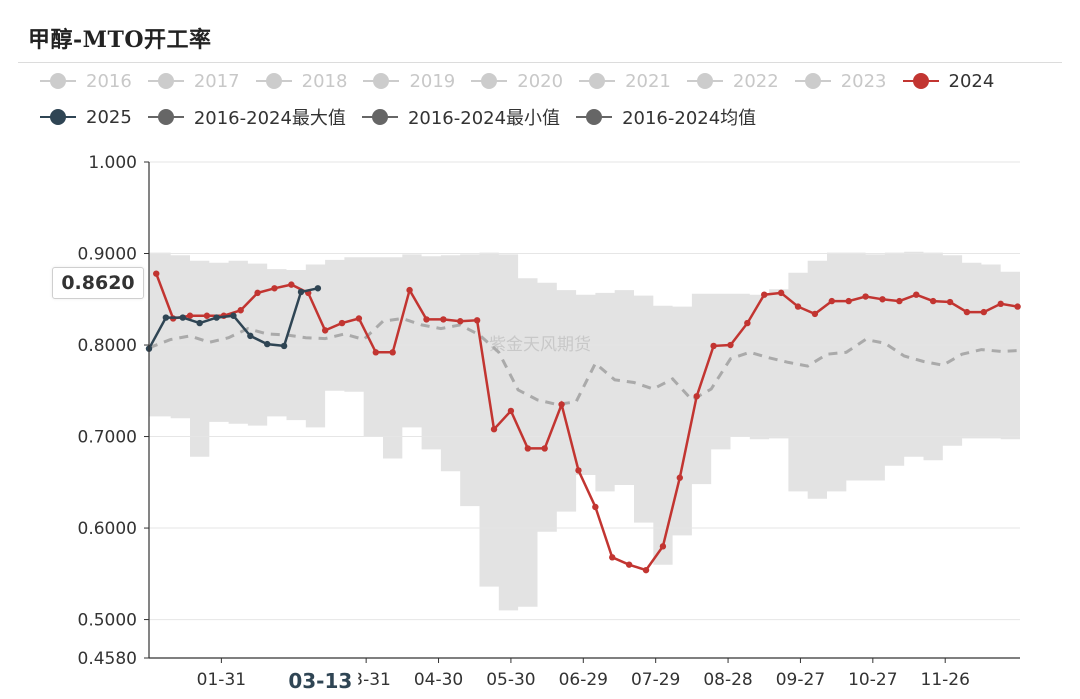 This screenshot has width=1080, height=699. What do you see at coordinates (107, 529) in the screenshot?
I see `y-tick-label: 0.6000` at bounding box center [107, 529].